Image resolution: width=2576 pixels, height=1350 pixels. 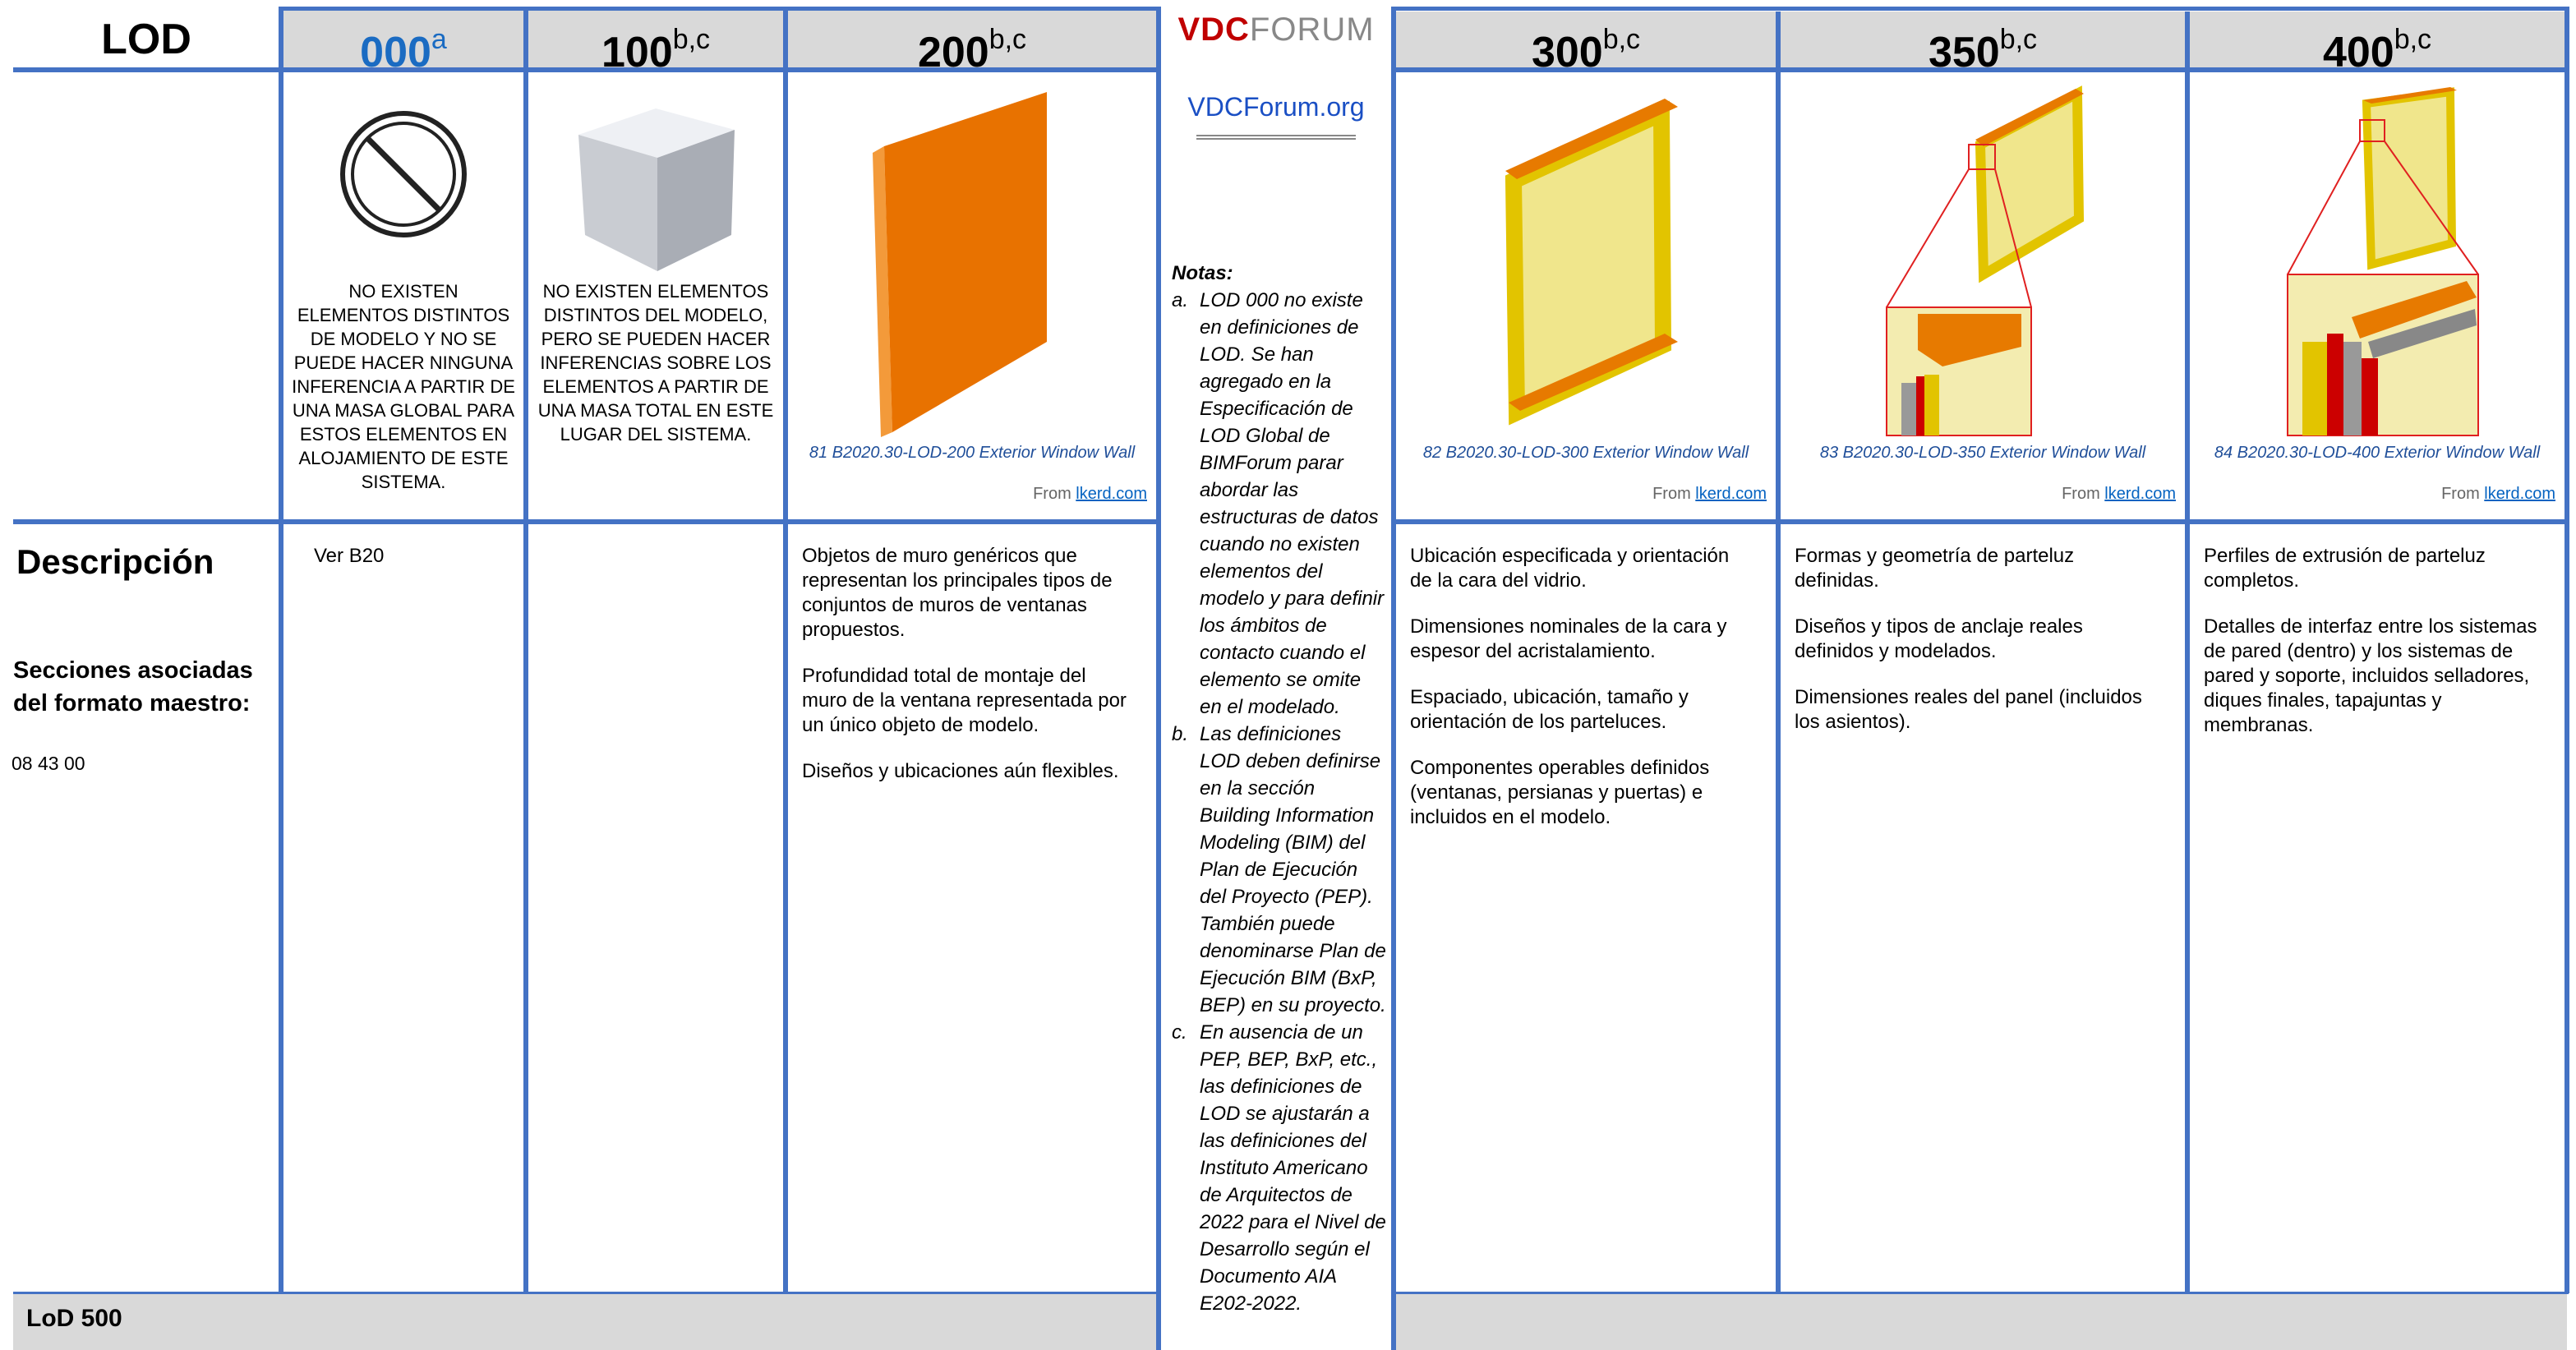 What do you see at coordinates (1276, 138) in the screenshot?
I see `divider` at bounding box center [1276, 138].